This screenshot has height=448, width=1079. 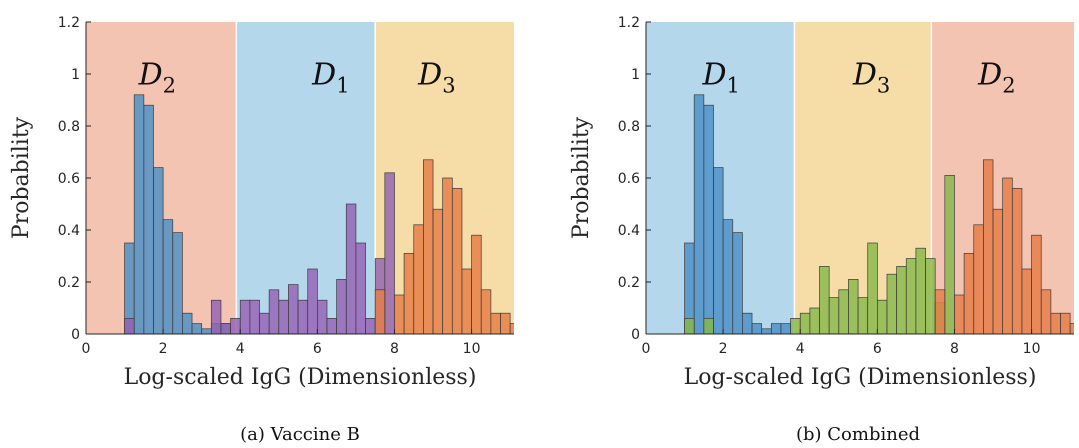 I want to click on region-label-subscript: 1, so click(x=733, y=85).